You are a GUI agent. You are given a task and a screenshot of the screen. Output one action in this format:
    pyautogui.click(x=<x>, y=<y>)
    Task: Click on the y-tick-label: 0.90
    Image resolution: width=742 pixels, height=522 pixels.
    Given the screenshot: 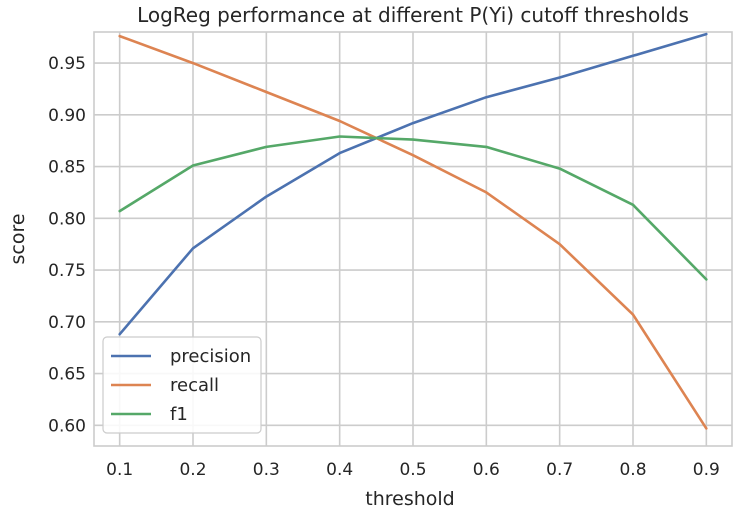 What is the action you would take?
    pyautogui.click(x=67, y=116)
    